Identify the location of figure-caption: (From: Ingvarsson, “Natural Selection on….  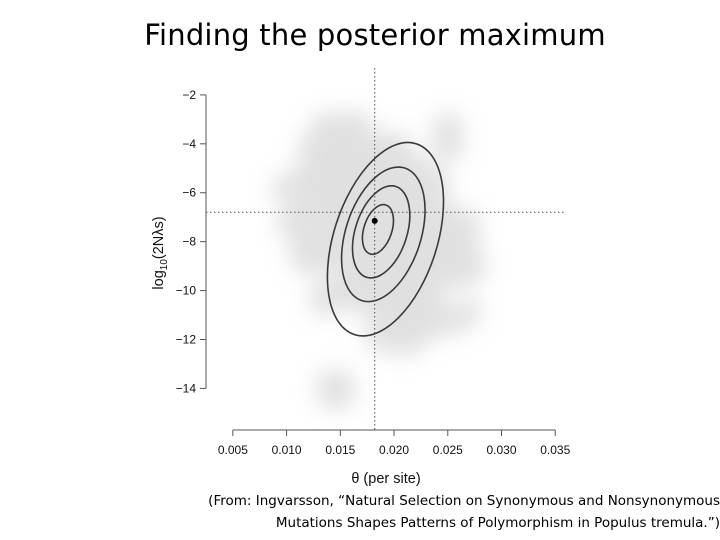
(435, 512).